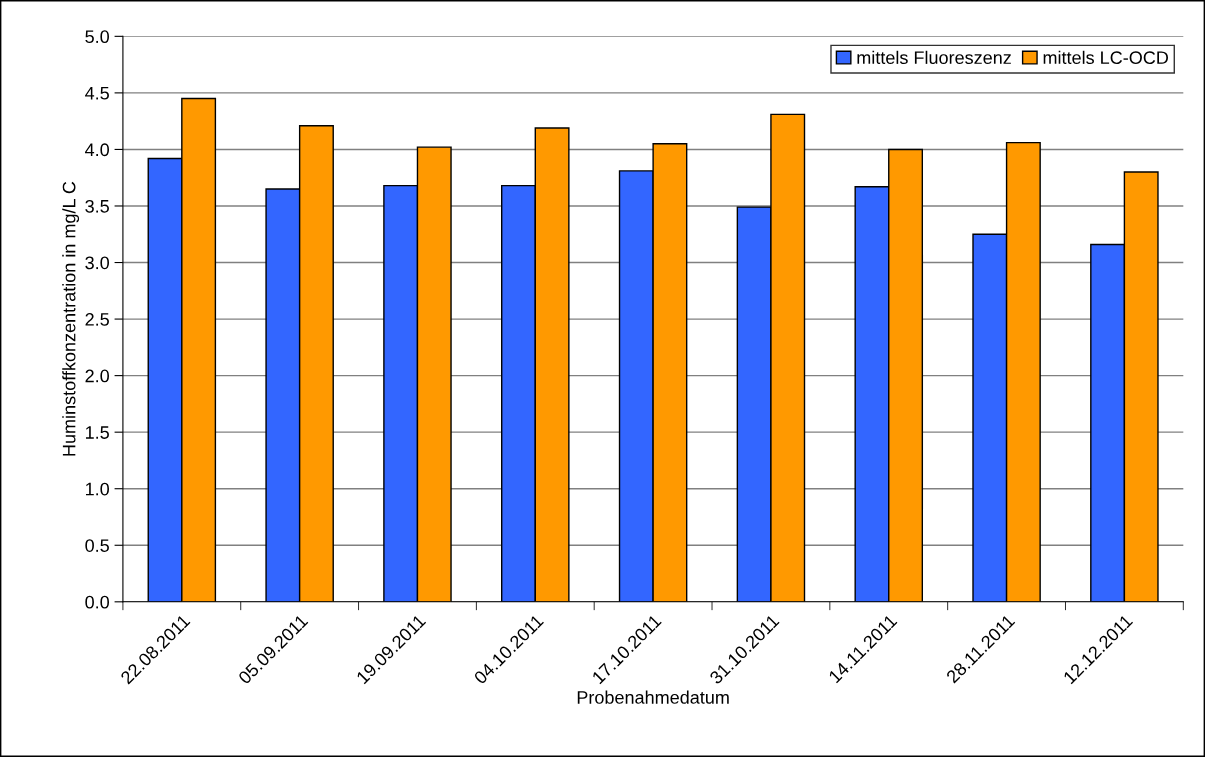 This screenshot has width=1205, height=757. I want to click on y-axis-title: Huminstoffkonzentration in mg/L C, so click(71, 318).